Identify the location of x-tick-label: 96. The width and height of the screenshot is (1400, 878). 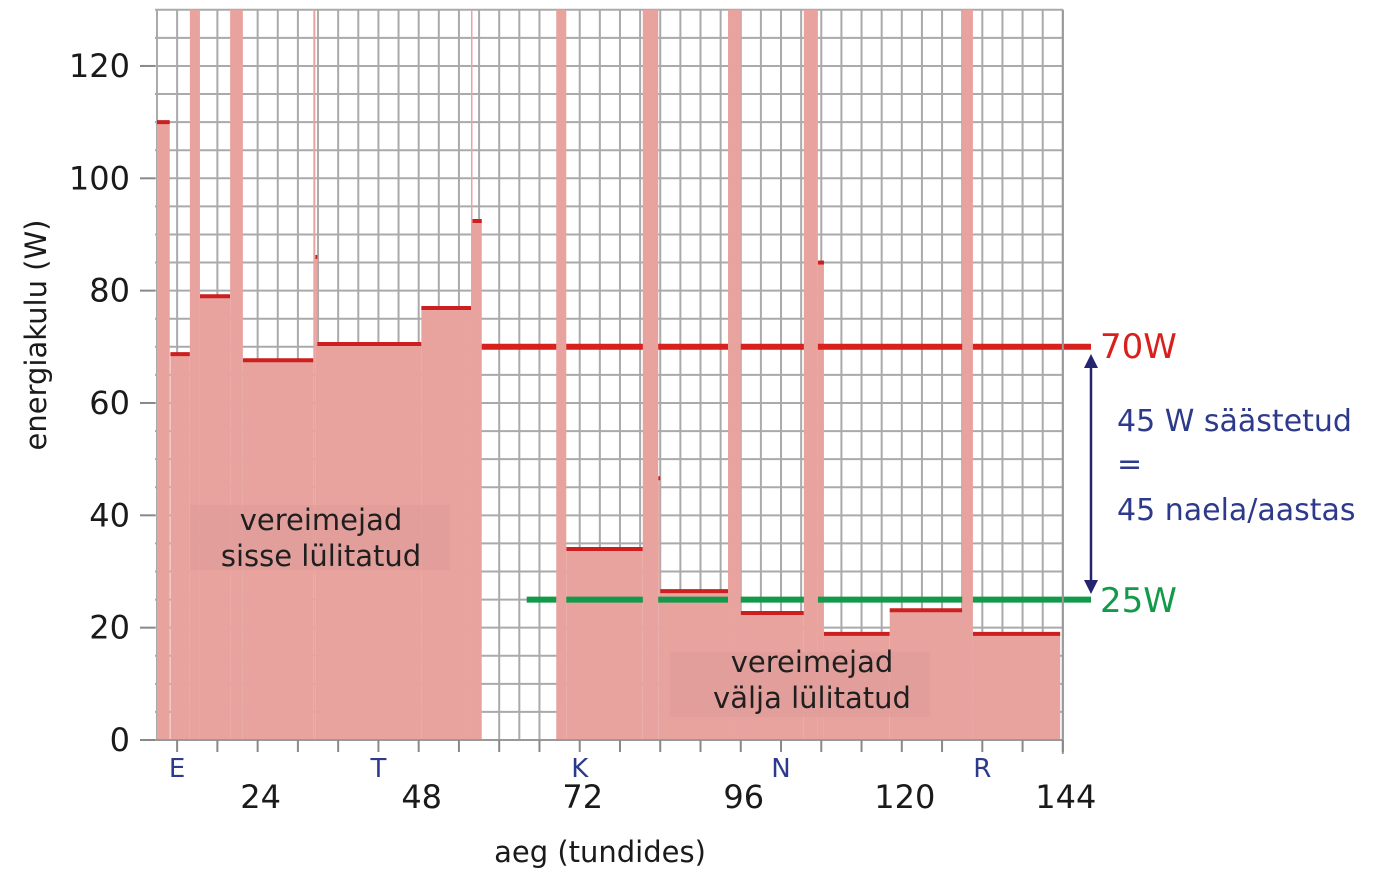
(743, 797).